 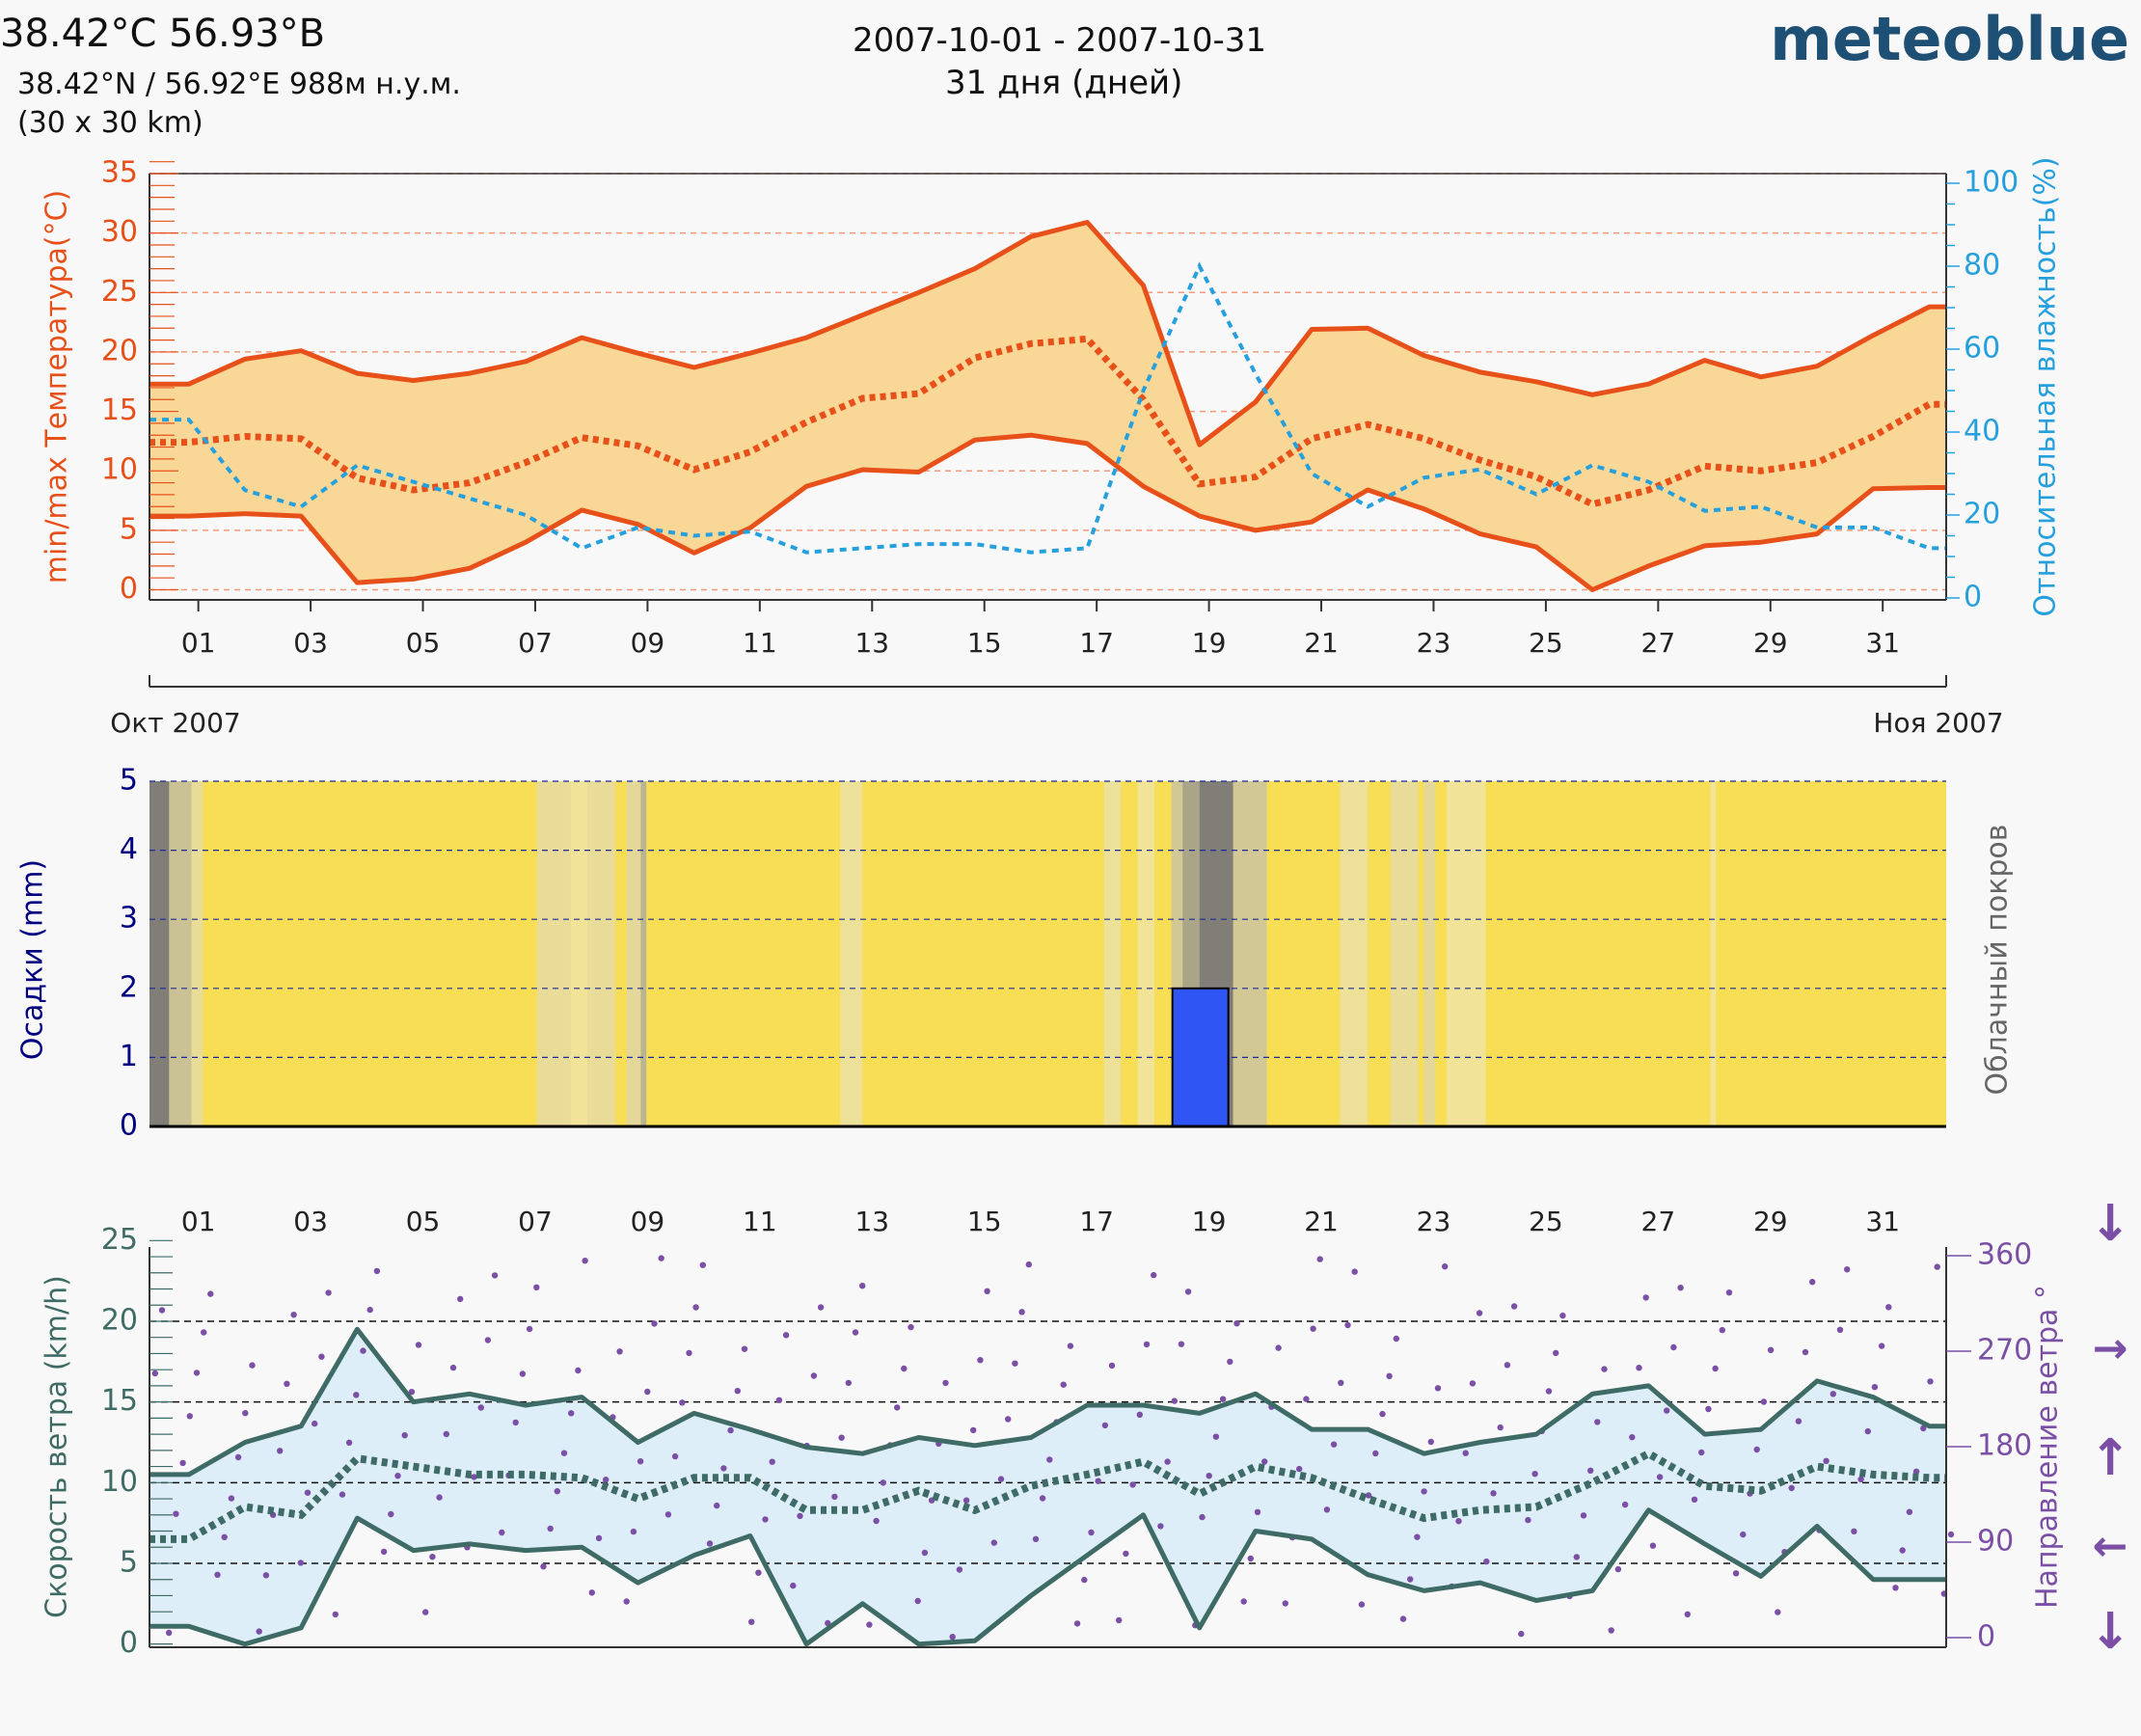 I want to click on month-start-label: Окт 2007, so click(x=175, y=723).